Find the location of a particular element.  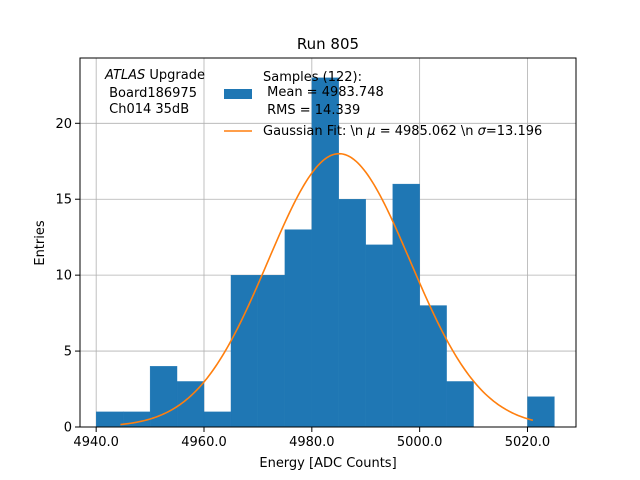

x-axis-label: Energy [ADC Counts] is located at coordinates (327, 463).